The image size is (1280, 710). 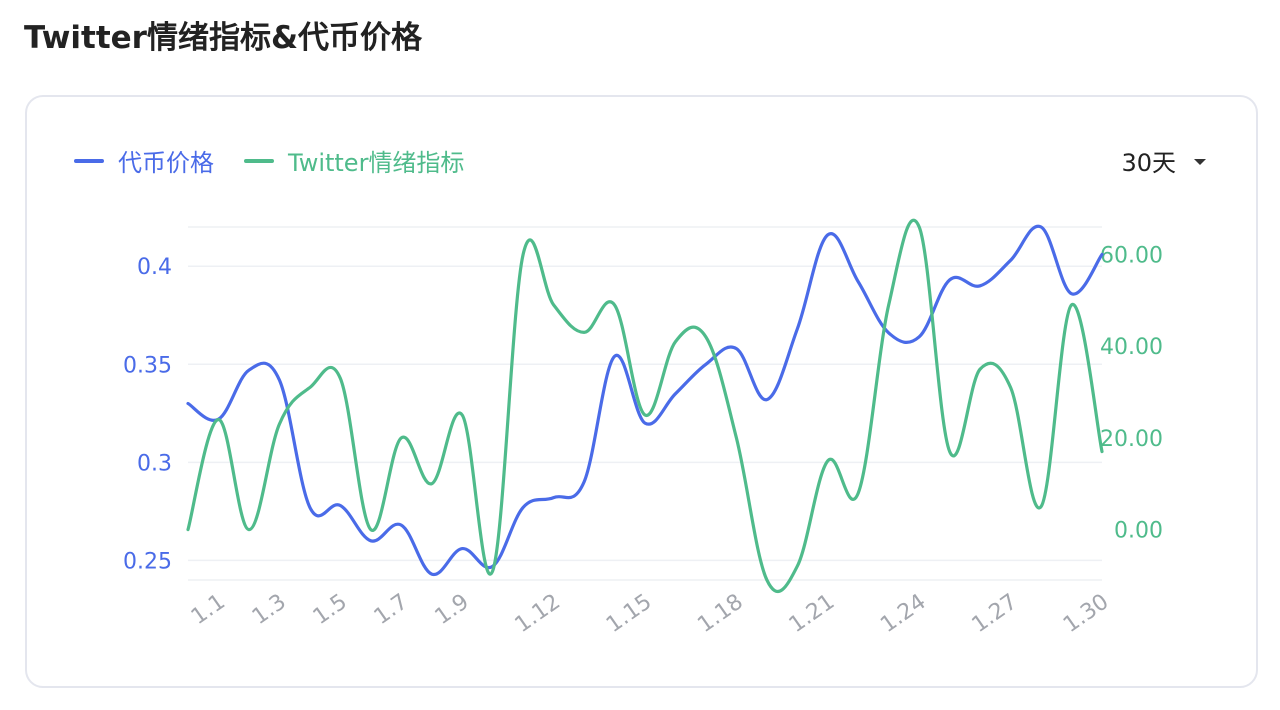 I want to click on x-tick-label: 1.27, so click(x=995, y=613).